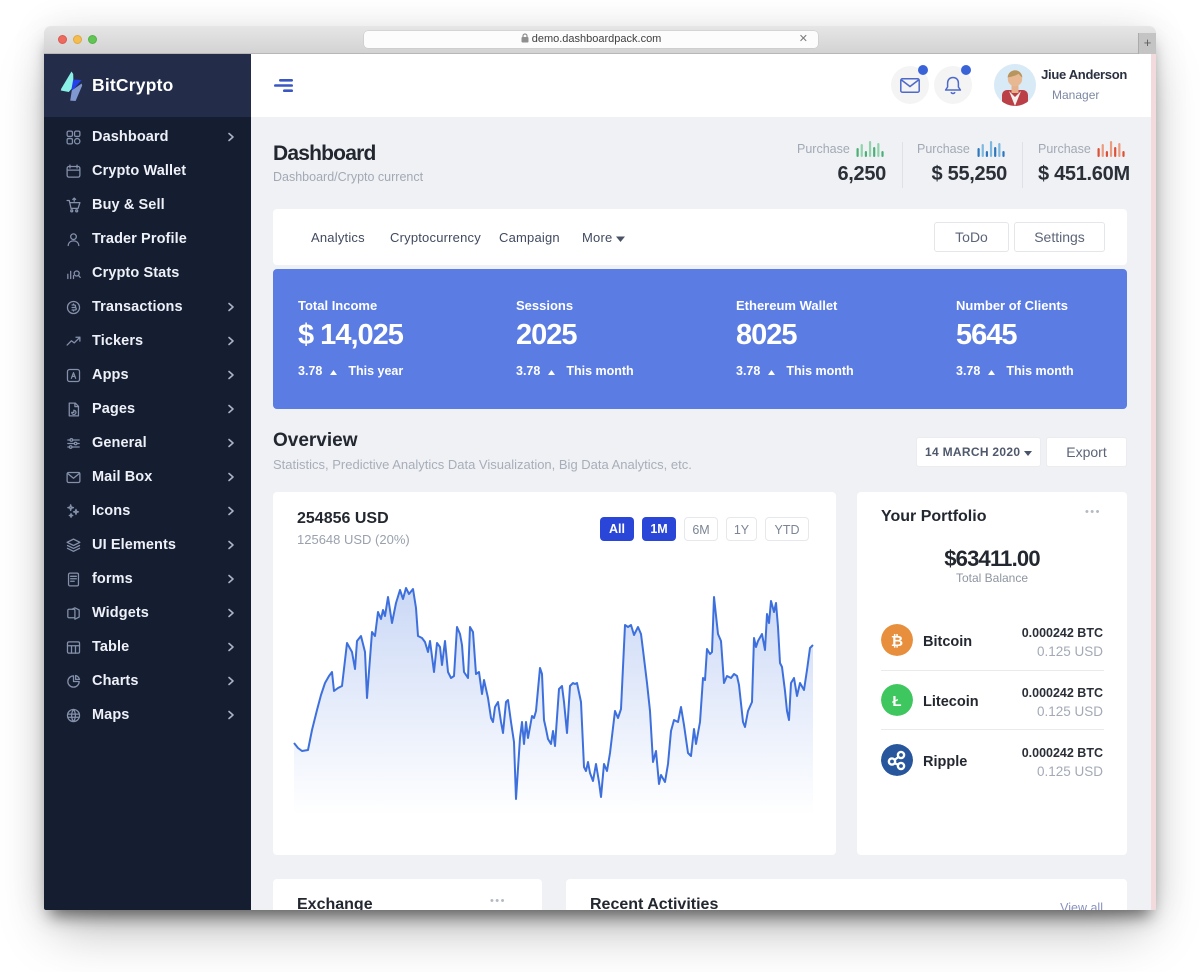 Image resolution: width=1200 pixels, height=972 pixels. I want to click on svg-text: Ł, so click(896, 701).